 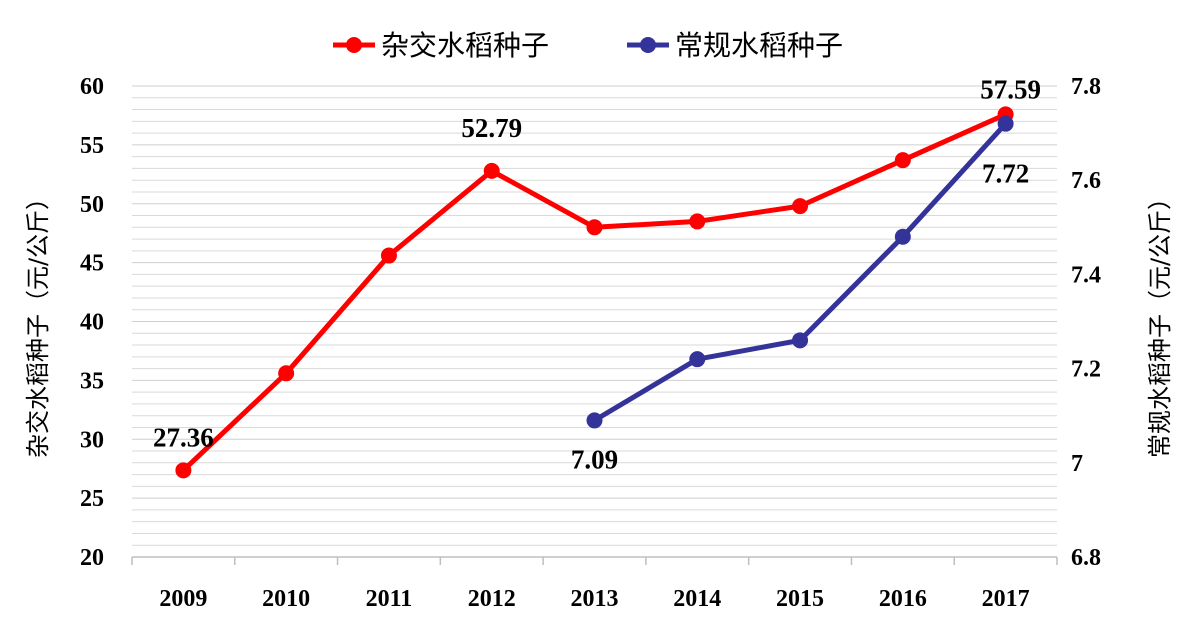 I want to click on x-tick-label: 2009, so click(x=183, y=599).